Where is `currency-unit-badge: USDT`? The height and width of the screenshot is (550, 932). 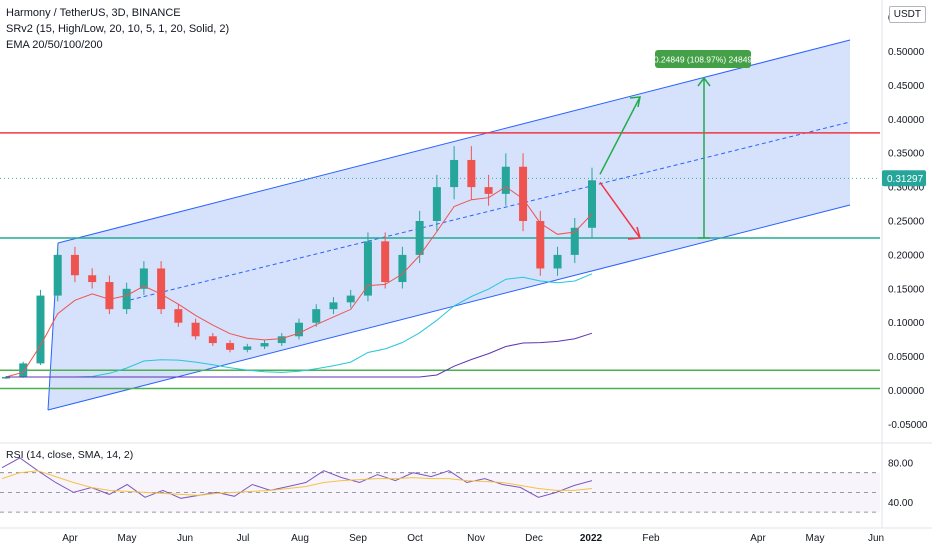 currency-unit-badge: USDT is located at coordinates (907, 14).